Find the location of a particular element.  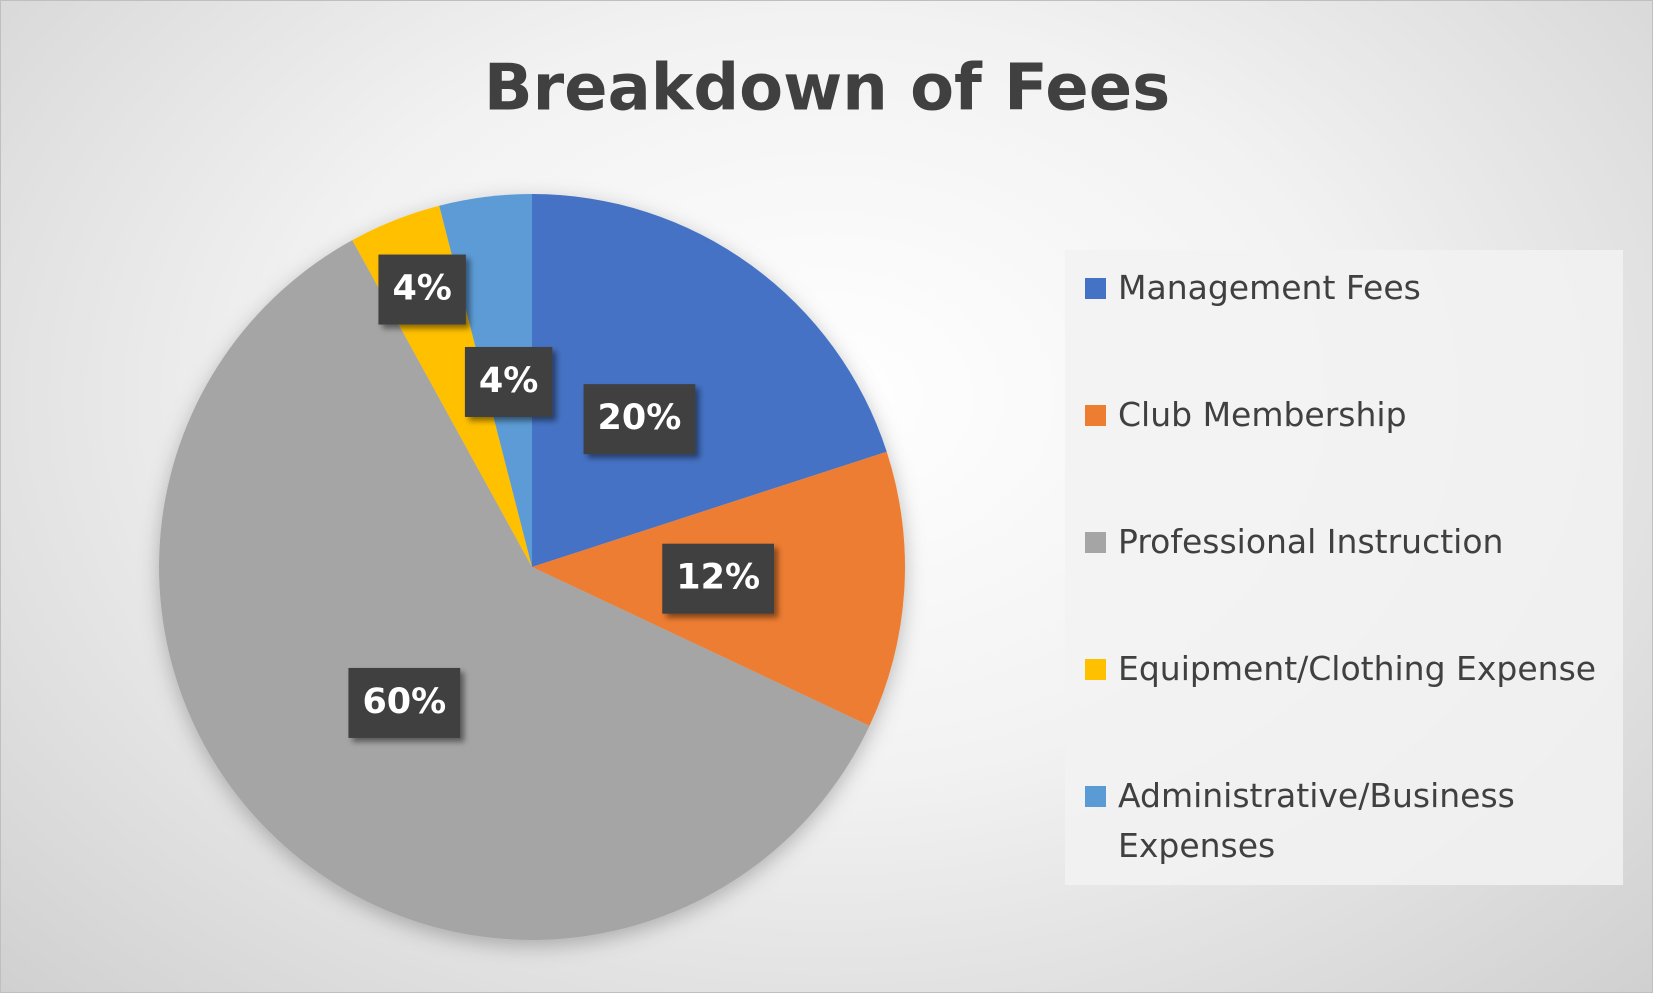

legend-item: Club Membership is located at coordinates (1345, 415).